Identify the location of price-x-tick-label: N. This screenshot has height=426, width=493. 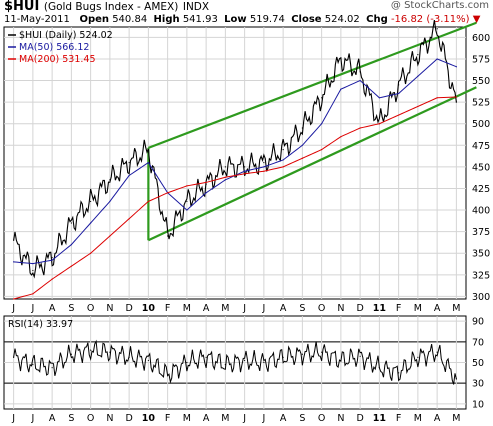
(340, 308).